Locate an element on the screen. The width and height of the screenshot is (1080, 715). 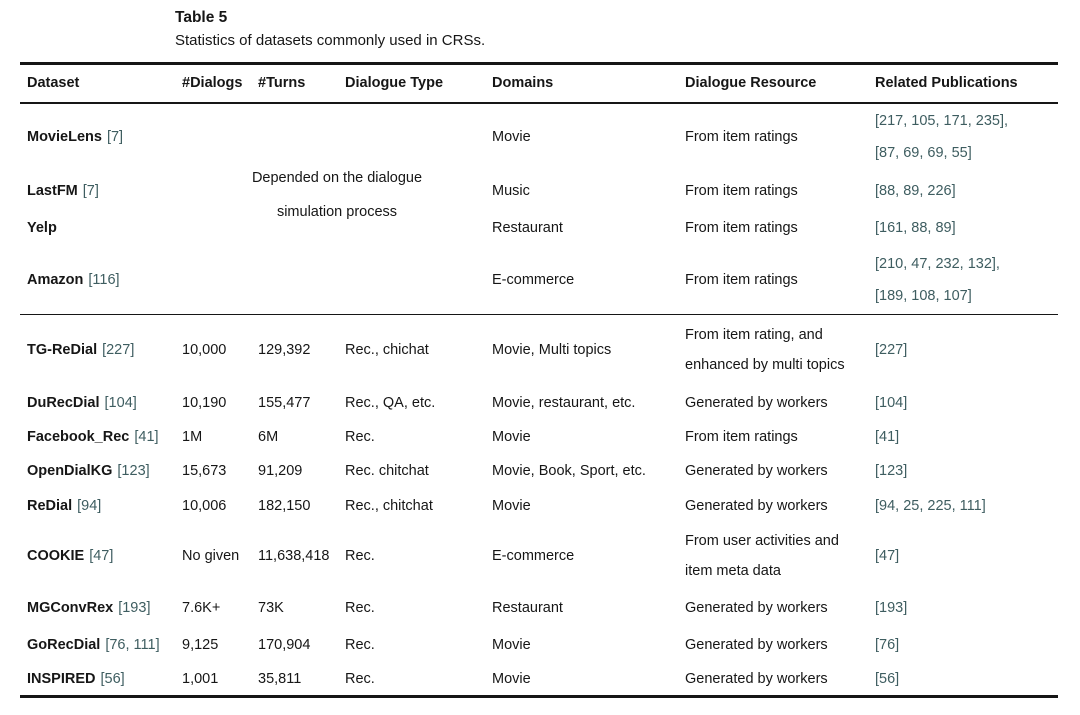
cell-dialogs: 1,001 is located at coordinates (200, 678).